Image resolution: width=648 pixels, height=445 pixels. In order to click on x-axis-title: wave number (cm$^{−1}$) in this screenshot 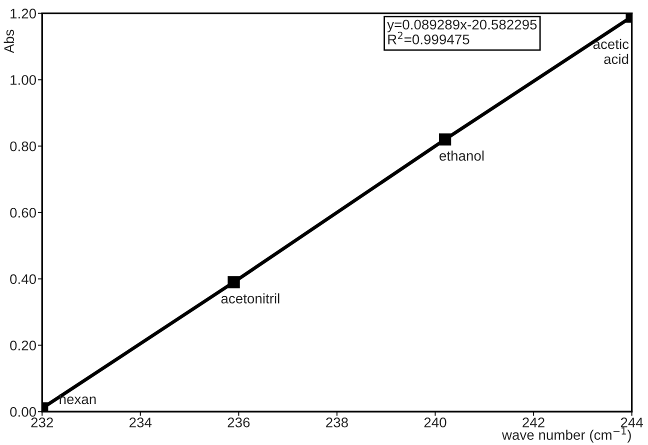, I will do `click(566, 435)`.